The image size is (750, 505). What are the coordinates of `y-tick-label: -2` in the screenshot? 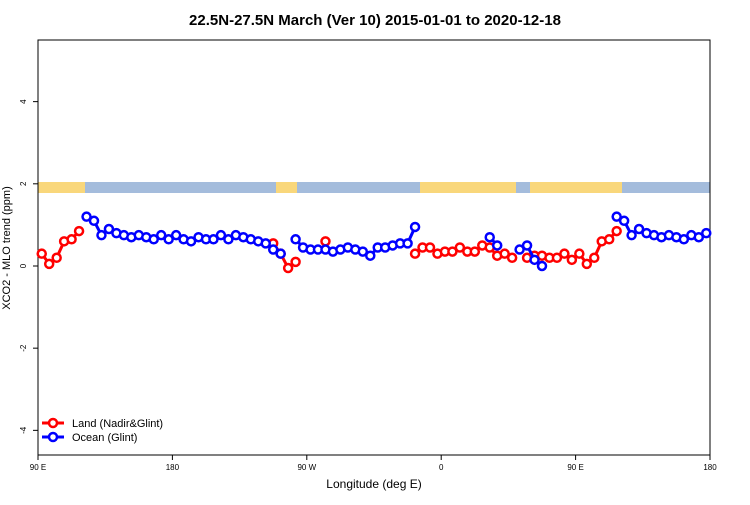 It's located at (23, 348).